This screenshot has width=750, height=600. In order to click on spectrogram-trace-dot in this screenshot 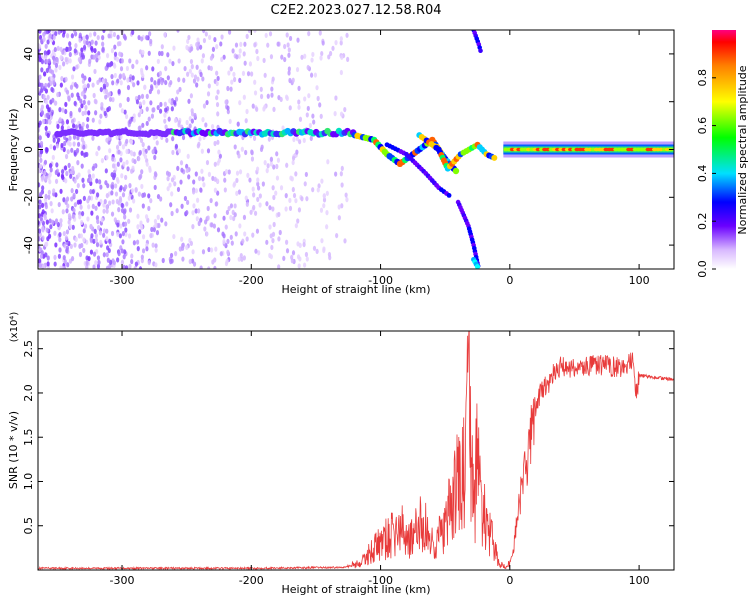, I will do `click(480, 51)`.